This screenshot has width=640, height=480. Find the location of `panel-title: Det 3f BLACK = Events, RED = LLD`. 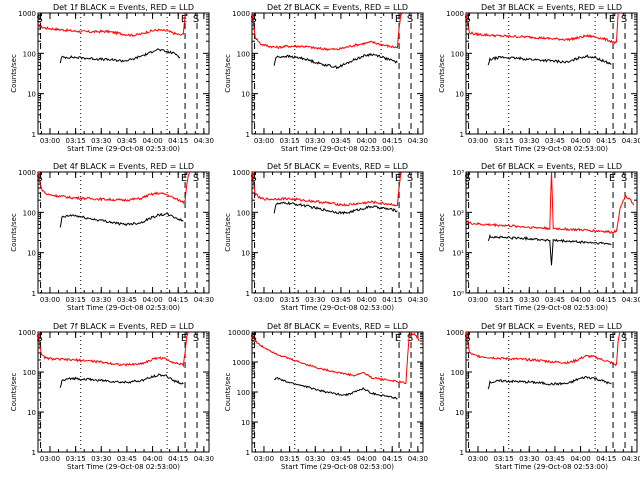

panel-title: Det 3f BLACK = Events, RED = LLD is located at coordinates (551, 7).